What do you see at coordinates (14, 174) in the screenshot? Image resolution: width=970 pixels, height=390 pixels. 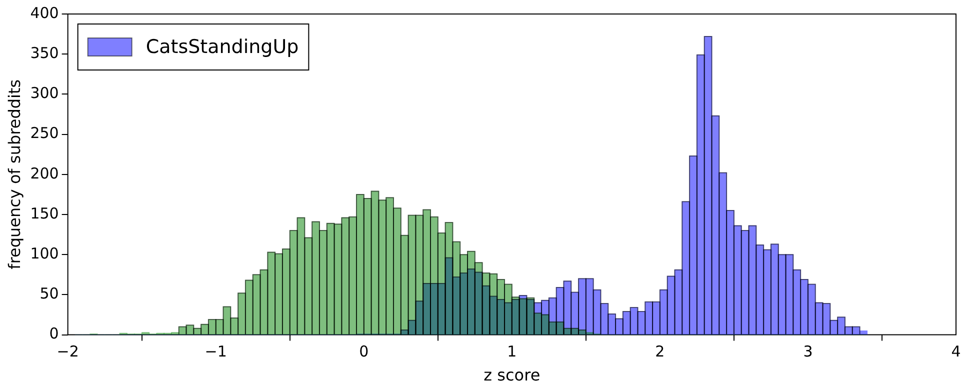 I see `y-axis-title: frequency of subreddits` at bounding box center [14, 174].